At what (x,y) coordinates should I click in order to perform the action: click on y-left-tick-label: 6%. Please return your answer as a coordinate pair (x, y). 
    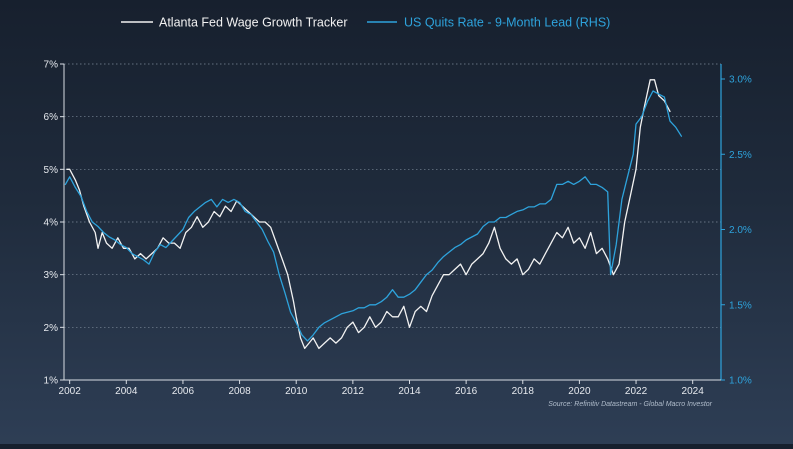
    Looking at the image, I should click on (51, 117).